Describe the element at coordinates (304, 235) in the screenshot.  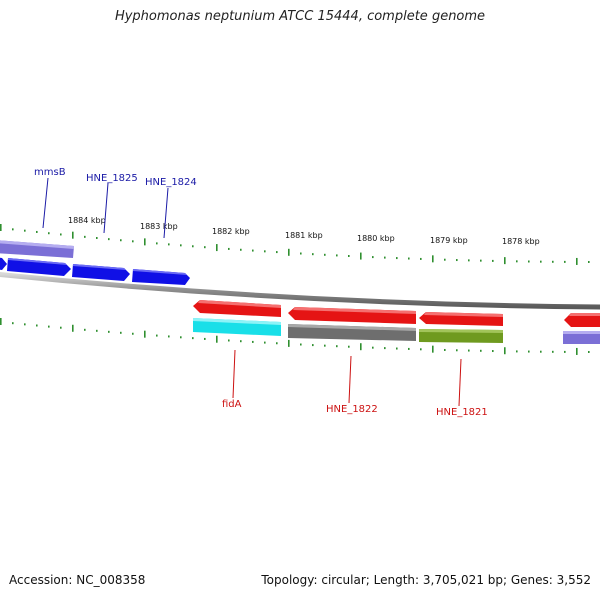
I see `scale-label-1881: 1881 kbp` at that location.